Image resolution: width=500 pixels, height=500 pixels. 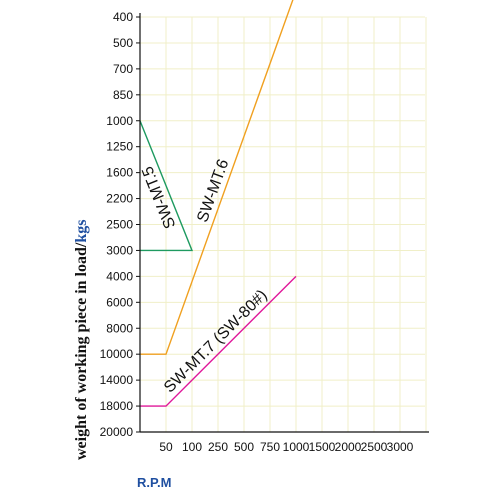 What do you see at coordinates (119, 250) in the screenshot?
I see `y-tick-label: 3000` at bounding box center [119, 250].